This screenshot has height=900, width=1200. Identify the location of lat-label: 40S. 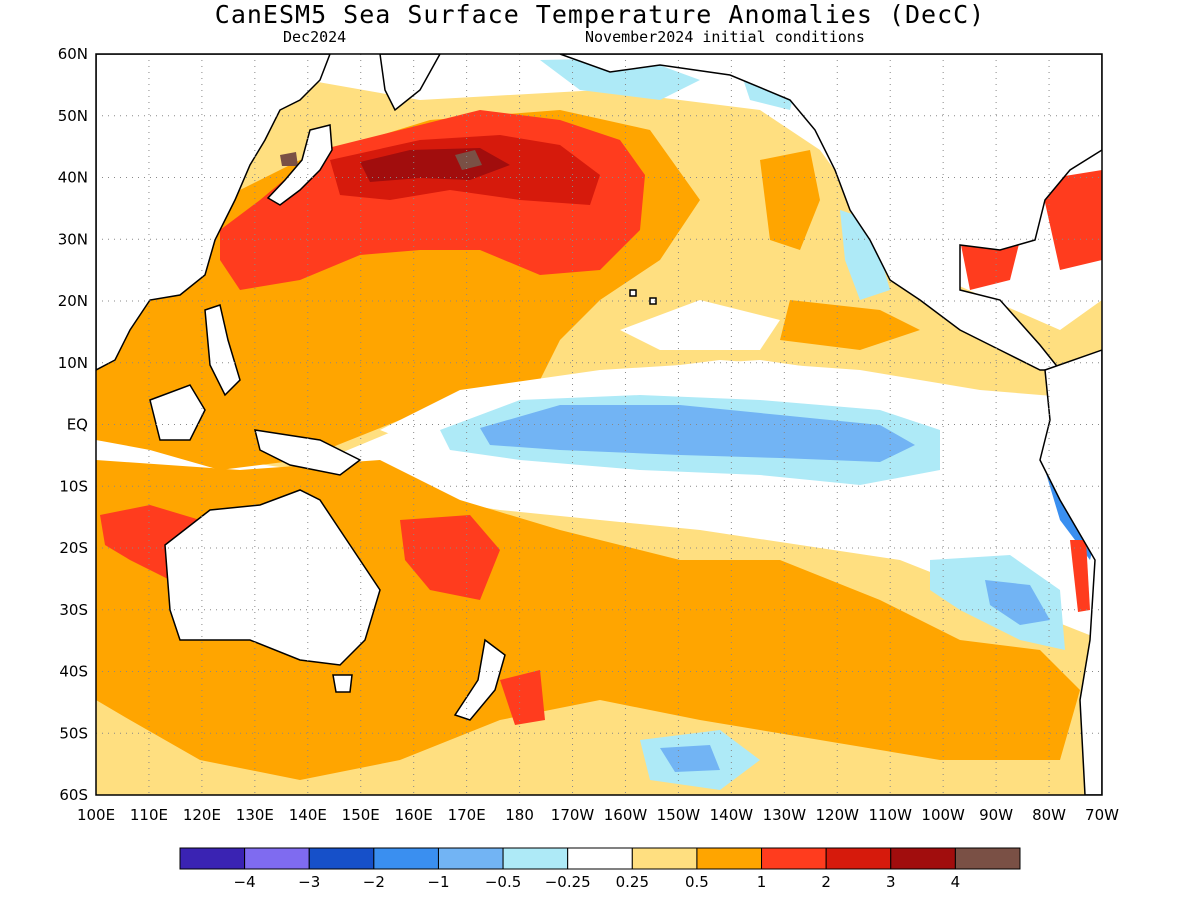
(73, 672).